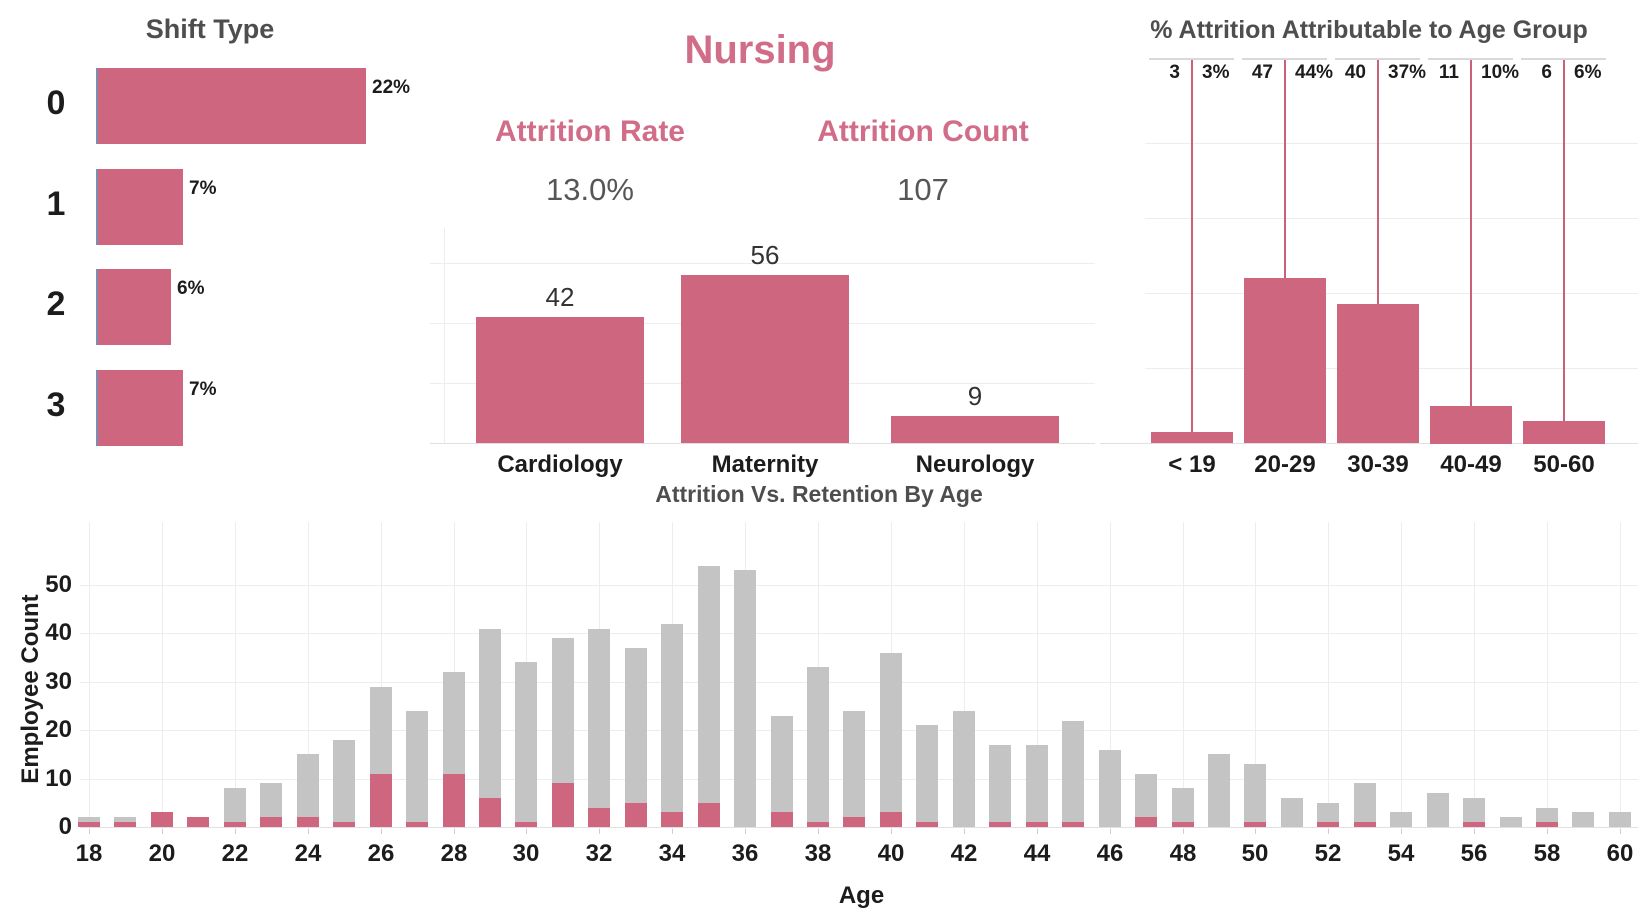 The image size is (1638, 920). Describe the element at coordinates (58, 584) in the screenshot. I see `y-axis-tick-label: 50` at that location.